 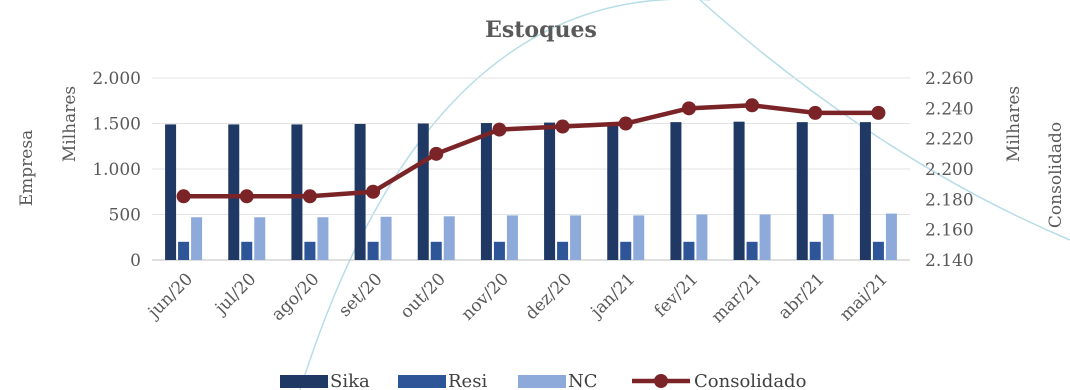 What do you see at coordinates (1056, 175) in the screenshot?
I see `right-axis-outer-title: Consolidado` at bounding box center [1056, 175].